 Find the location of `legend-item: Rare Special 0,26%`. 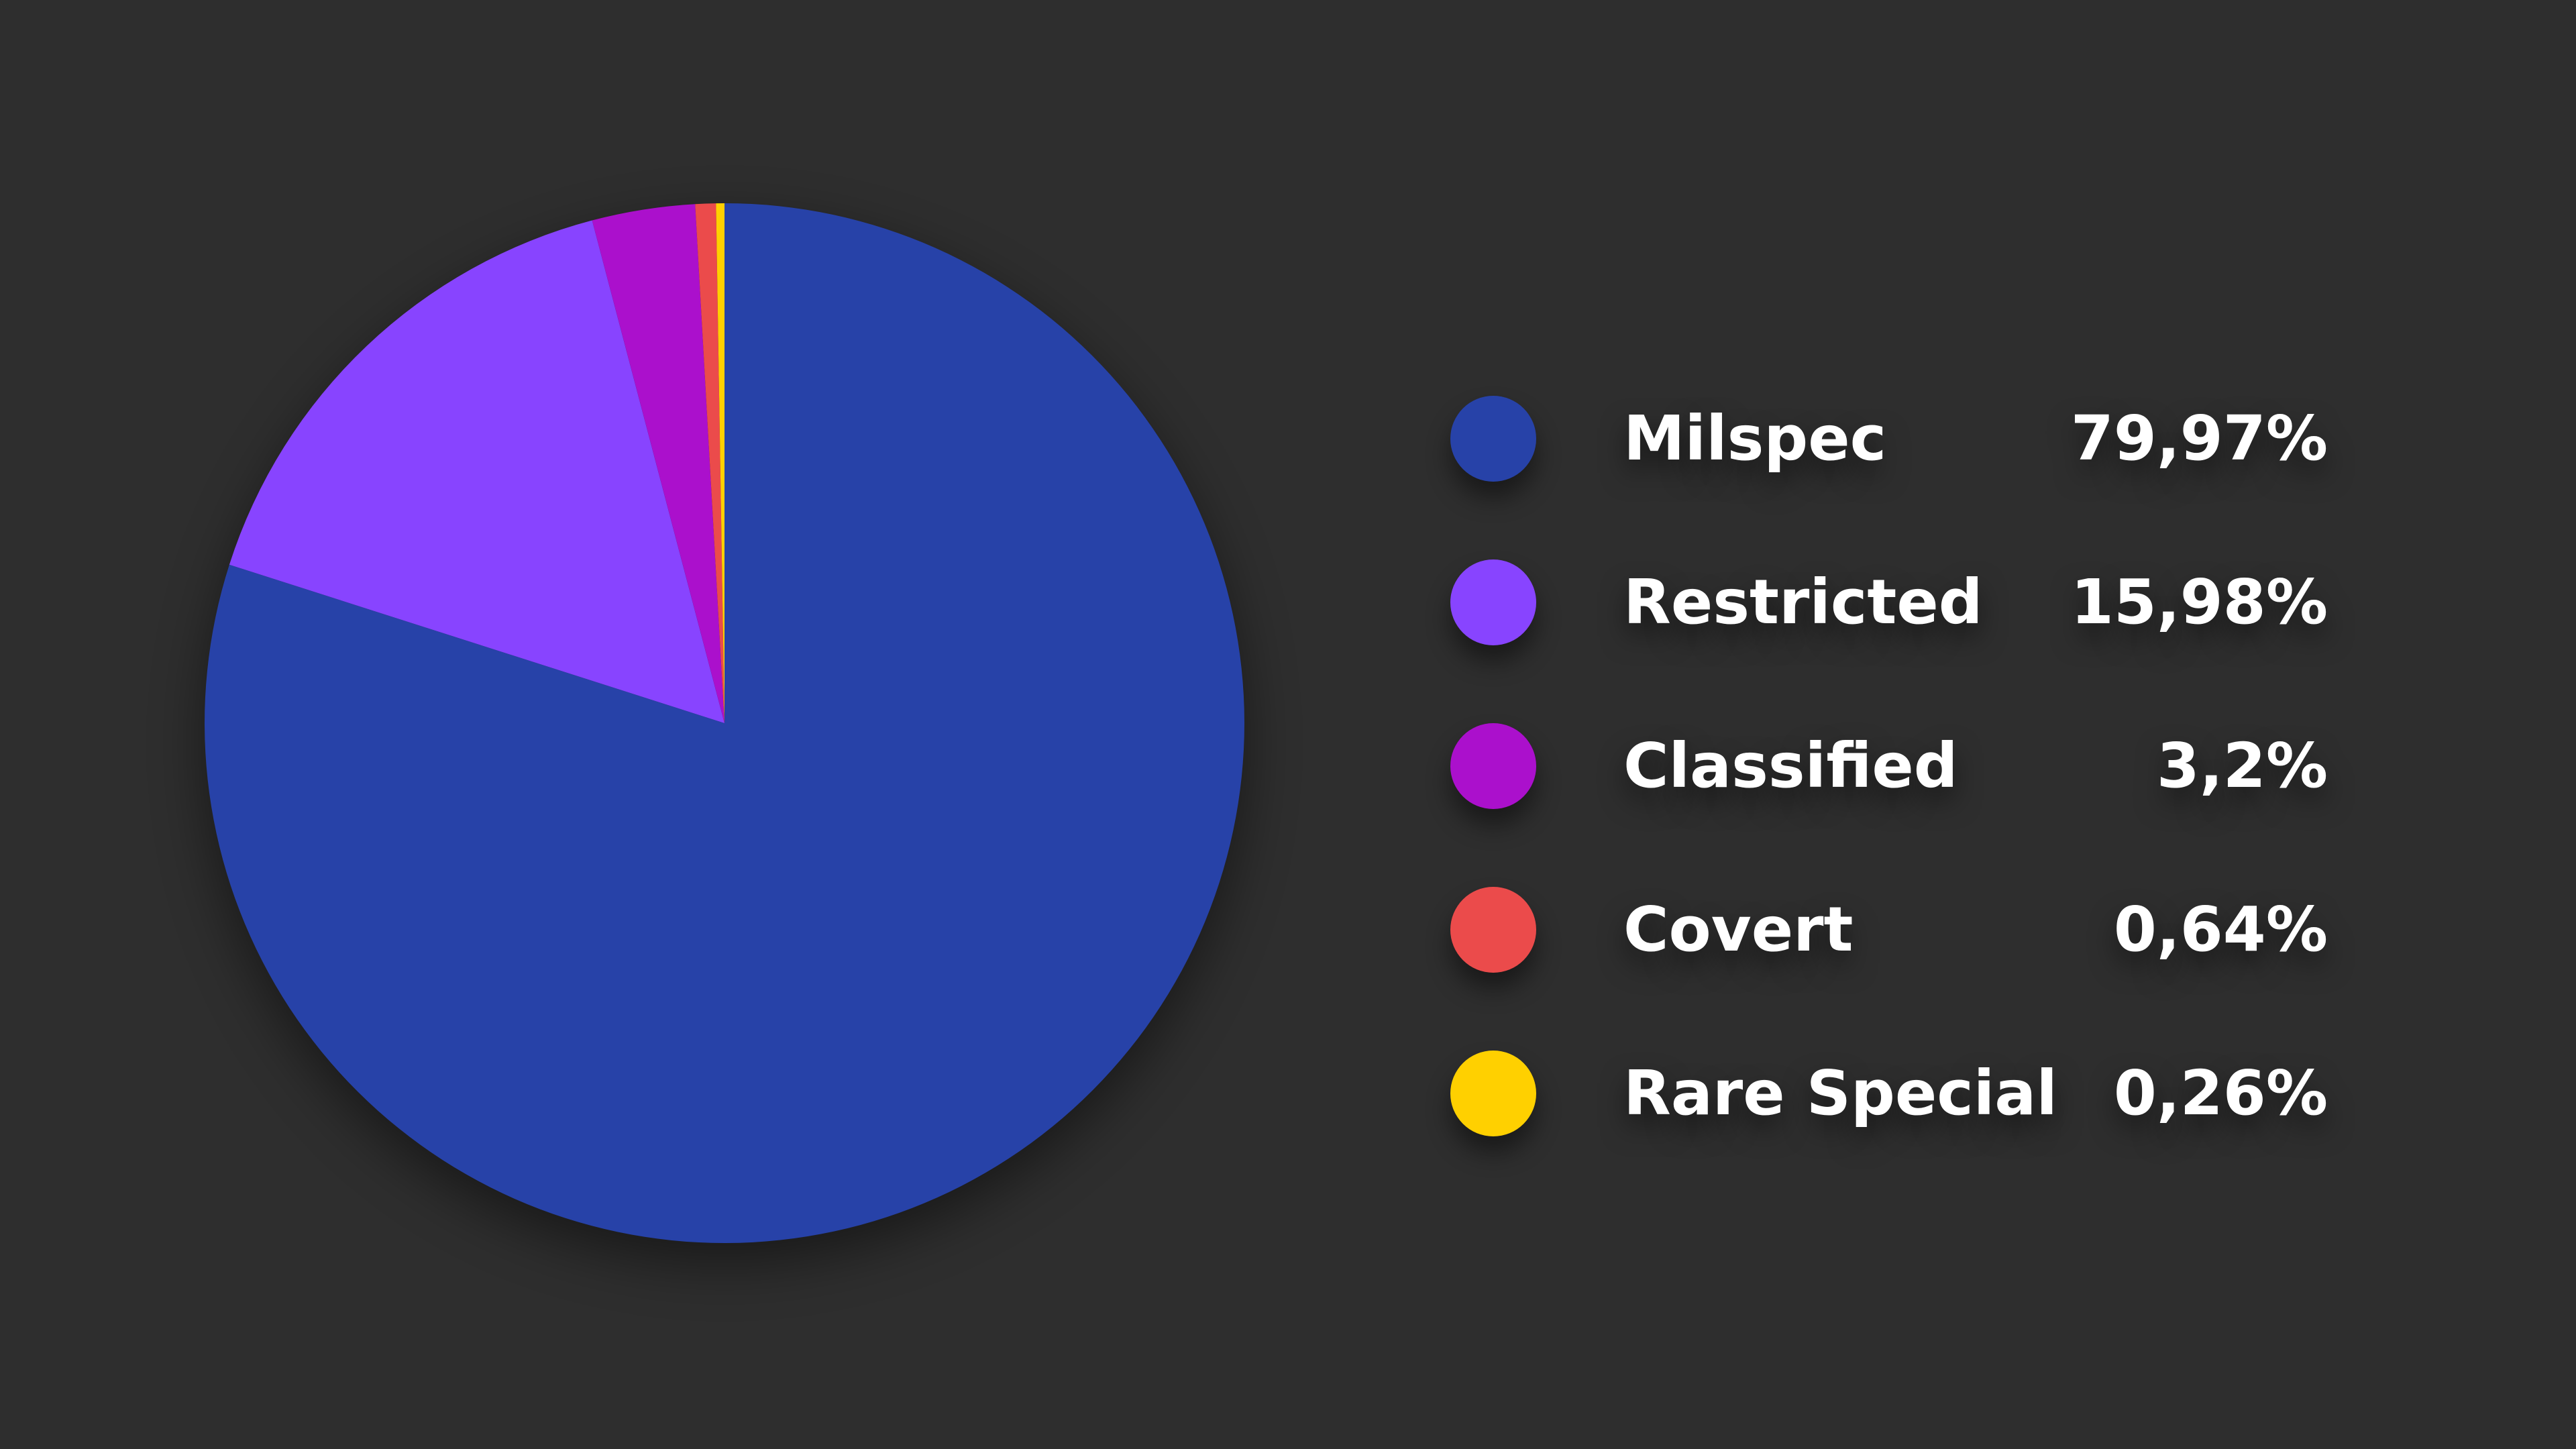

legend-item: Rare Special 0,26% is located at coordinates (1898, 1093).